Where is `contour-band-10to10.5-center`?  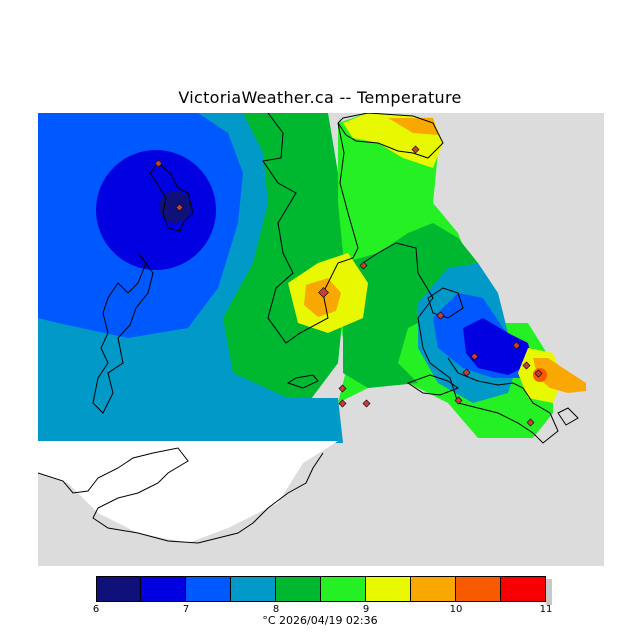 contour-band-10to10.5-center is located at coordinates (322, 297).